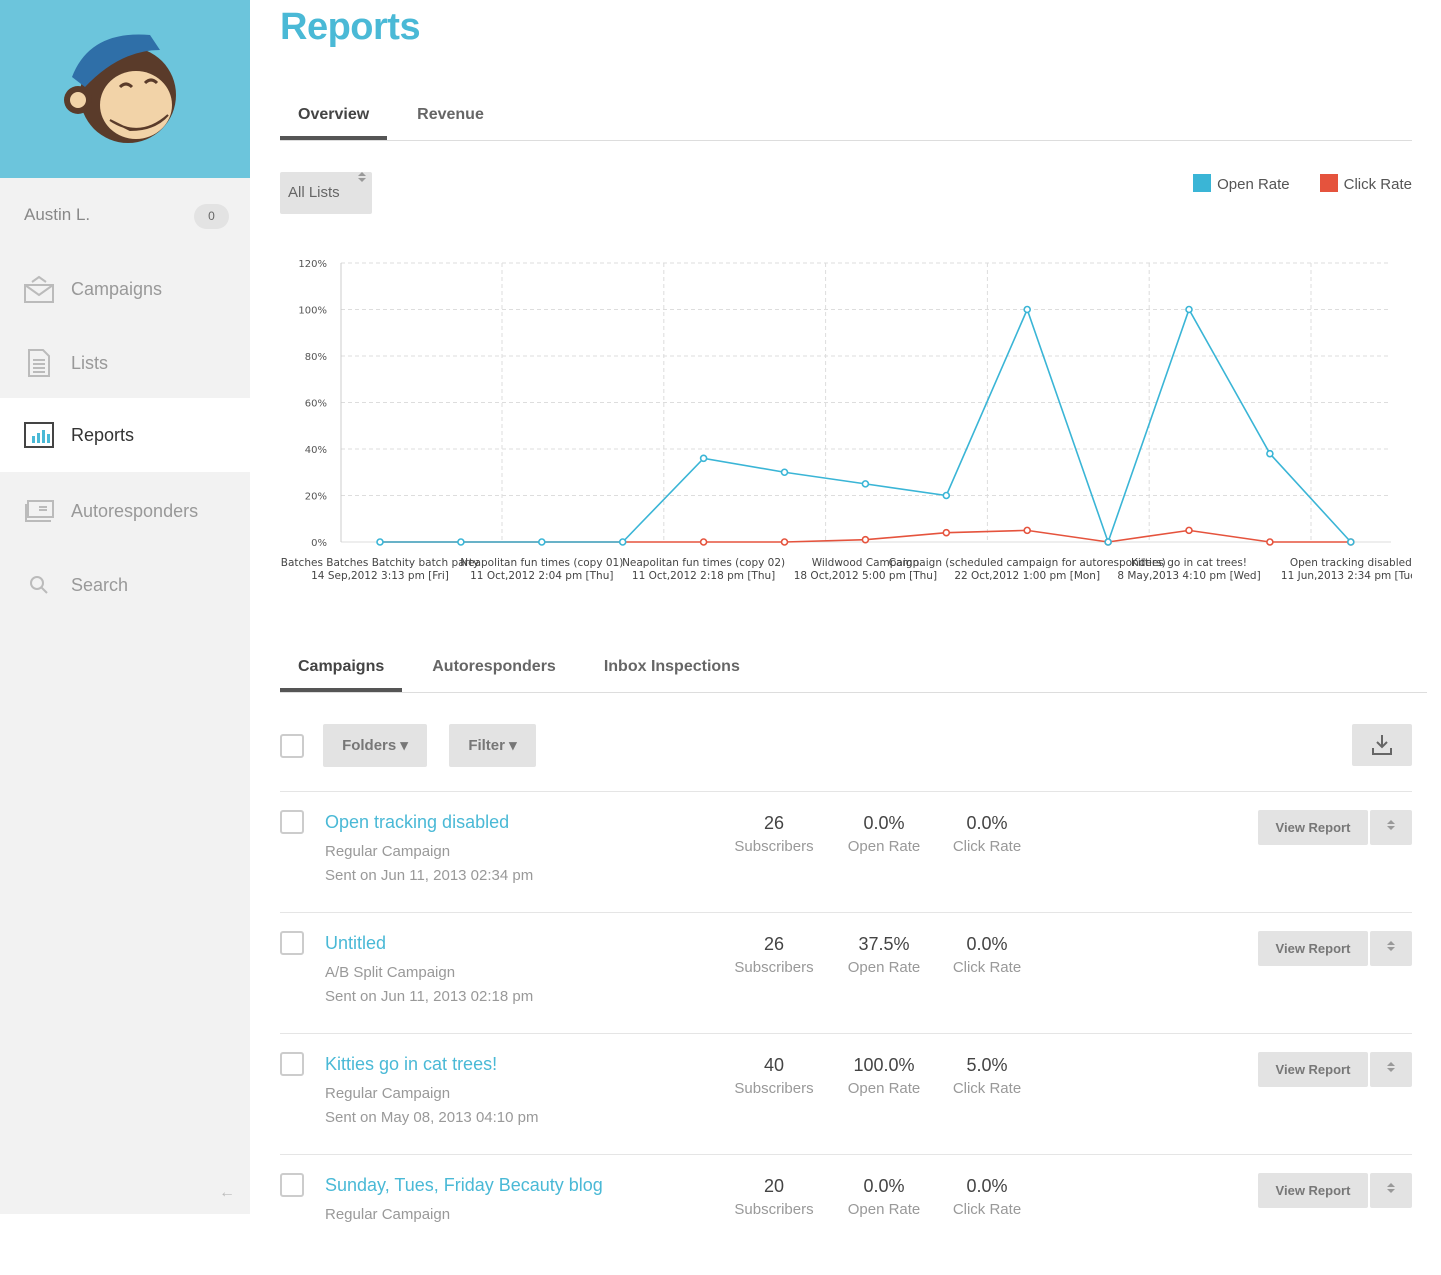 This screenshot has width=1441, height=1275. What do you see at coordinates (125, 511) in the screenshot?
I see `sidebar-item-autoresponders: Autoresponders` at bounding box center [125, 511].